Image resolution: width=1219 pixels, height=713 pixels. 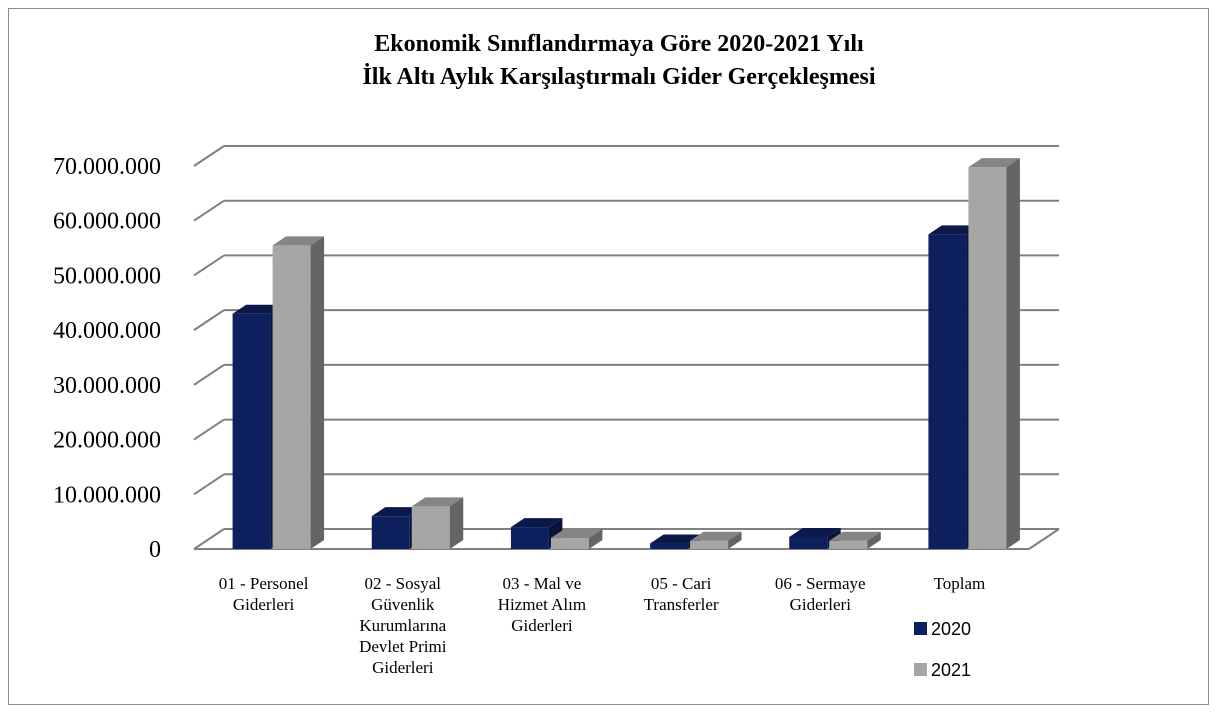 I want to click on x-category-label: Toplam, so click(x=960, y=583).